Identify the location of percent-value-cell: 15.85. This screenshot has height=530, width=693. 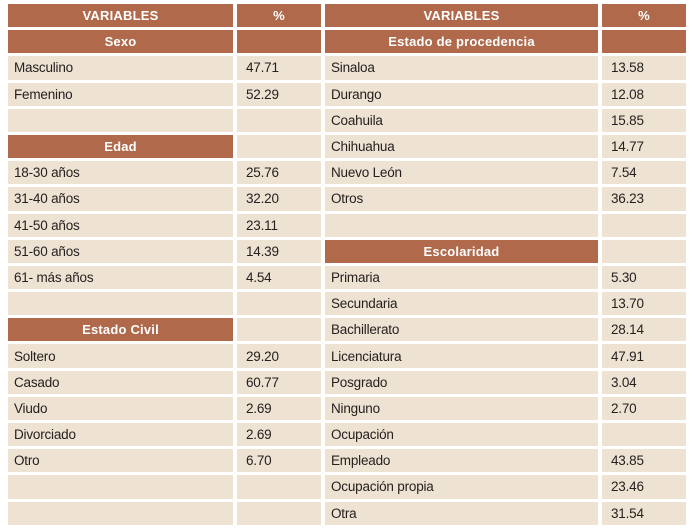
(644, 120).